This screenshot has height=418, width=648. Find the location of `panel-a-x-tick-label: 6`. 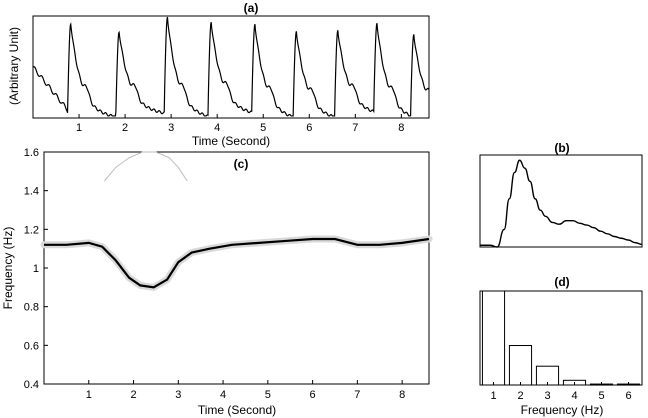

panel-a-x-tick-label: 6 is located at coordinates (309, 128).